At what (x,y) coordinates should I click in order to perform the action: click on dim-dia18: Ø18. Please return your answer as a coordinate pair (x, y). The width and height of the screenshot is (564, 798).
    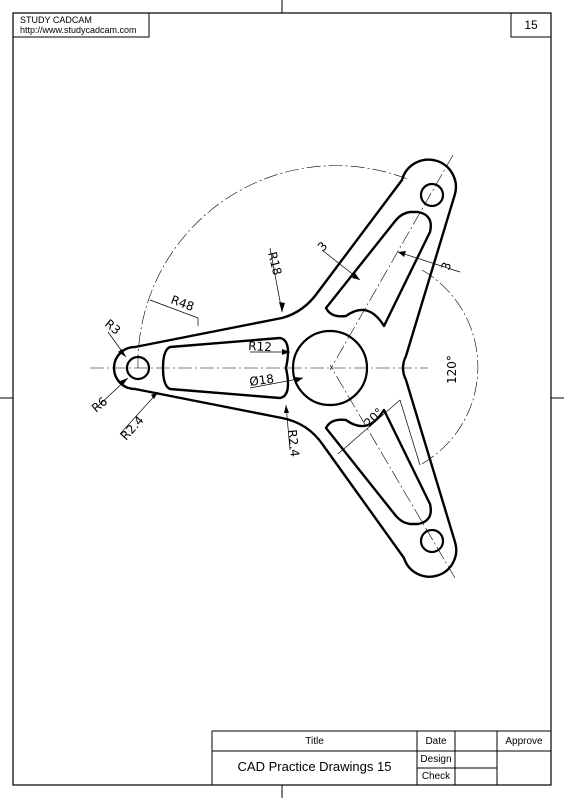
    Looking at the image, I should click on (261, 380).